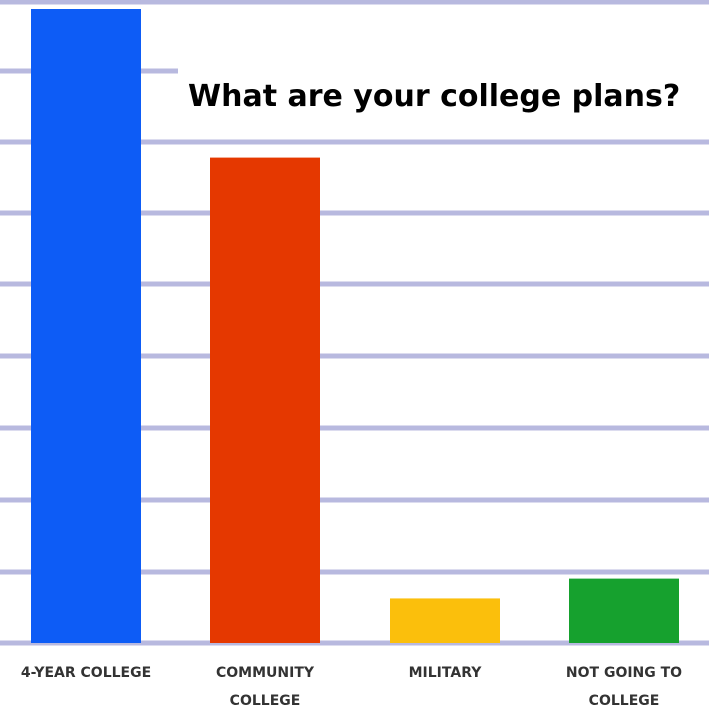  What do you see at coordinates (446, 673) in the screenshot?
I see `category-label-2-0: MILITARY` at bounding box center [446, 673].